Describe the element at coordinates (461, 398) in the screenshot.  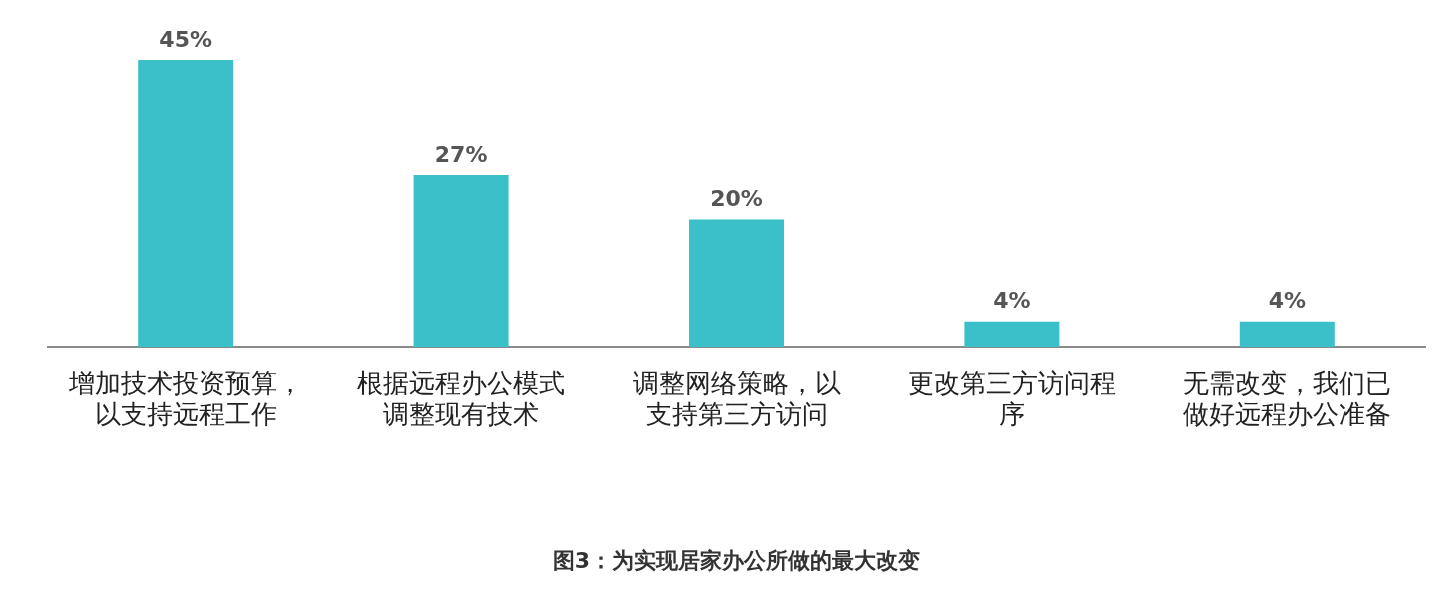
I see `x-tick-label: 根据远程办公模式调整现有技术` at that location.